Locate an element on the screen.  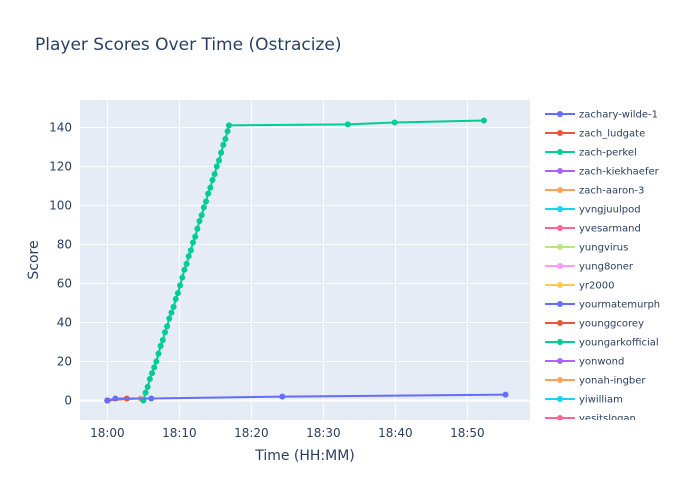
legend-label: yr2000 is located at coordinates (596, 286).